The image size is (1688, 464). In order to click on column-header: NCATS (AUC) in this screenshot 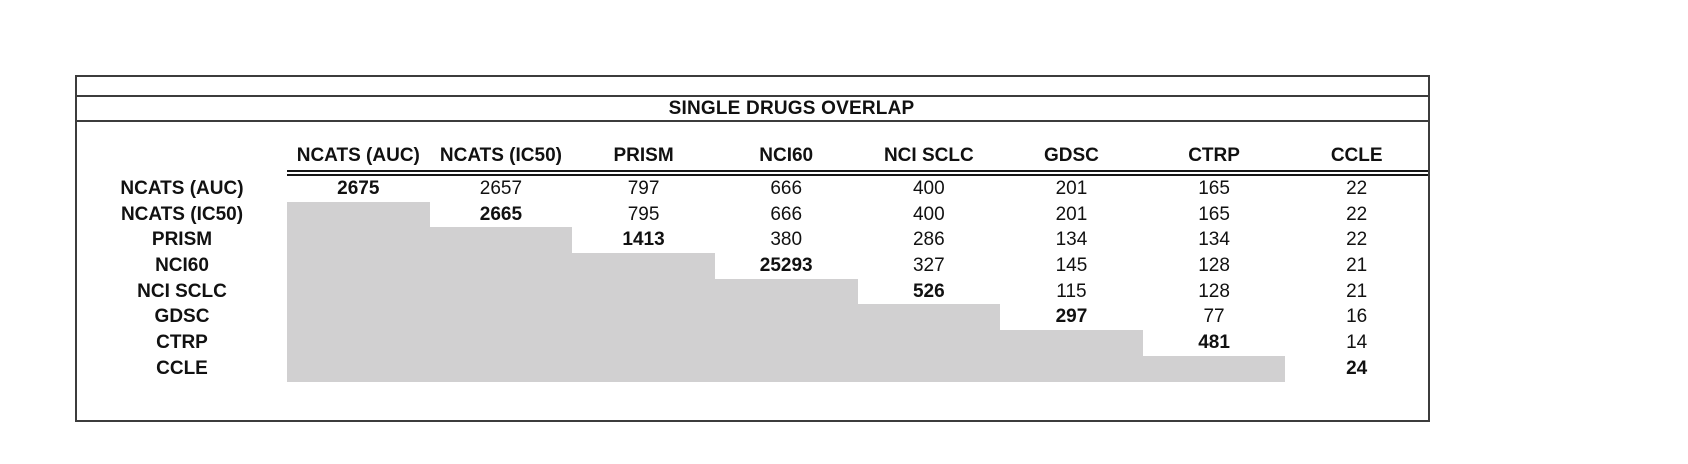, I will do `click(358, 155)`.